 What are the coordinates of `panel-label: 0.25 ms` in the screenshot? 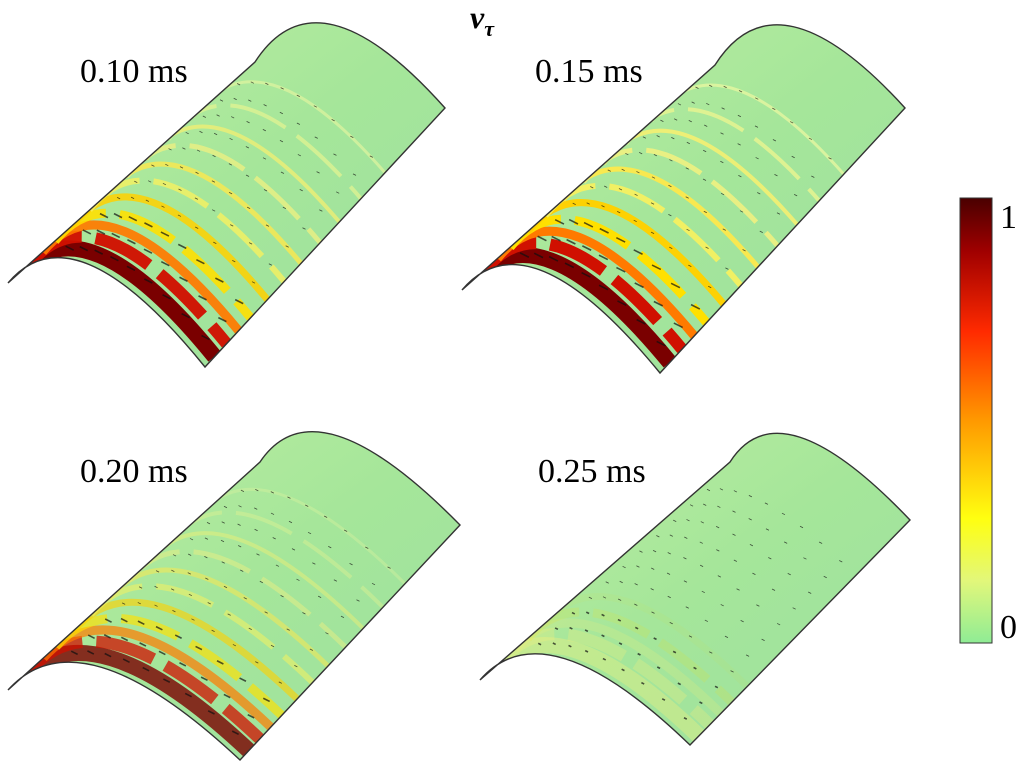 It's located at (592, 471).